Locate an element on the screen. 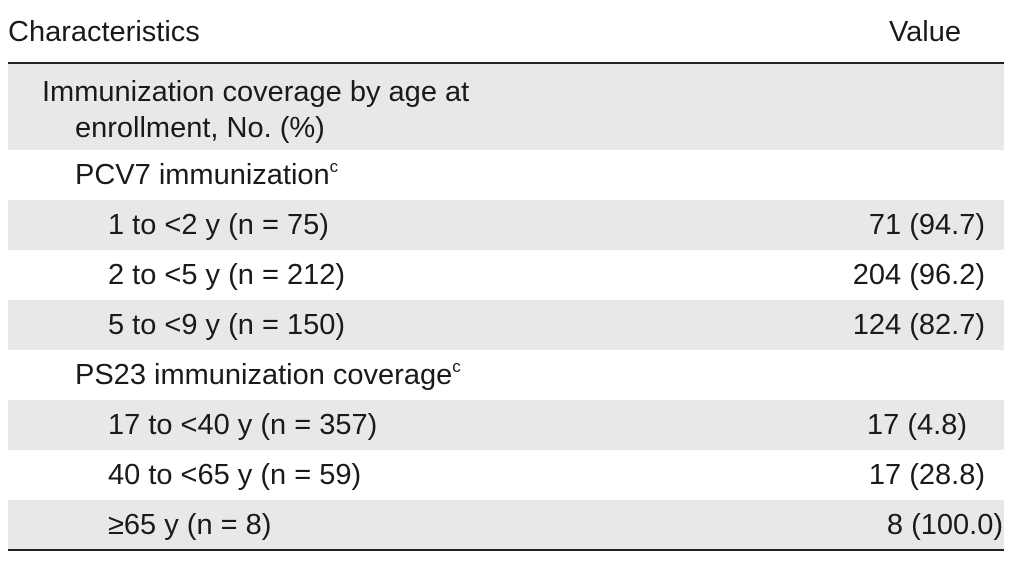 The image size is (1016, 563). table-row: 1 to <2 y (n = 75) 71 (94.7) is located at coordinates (506, 225).